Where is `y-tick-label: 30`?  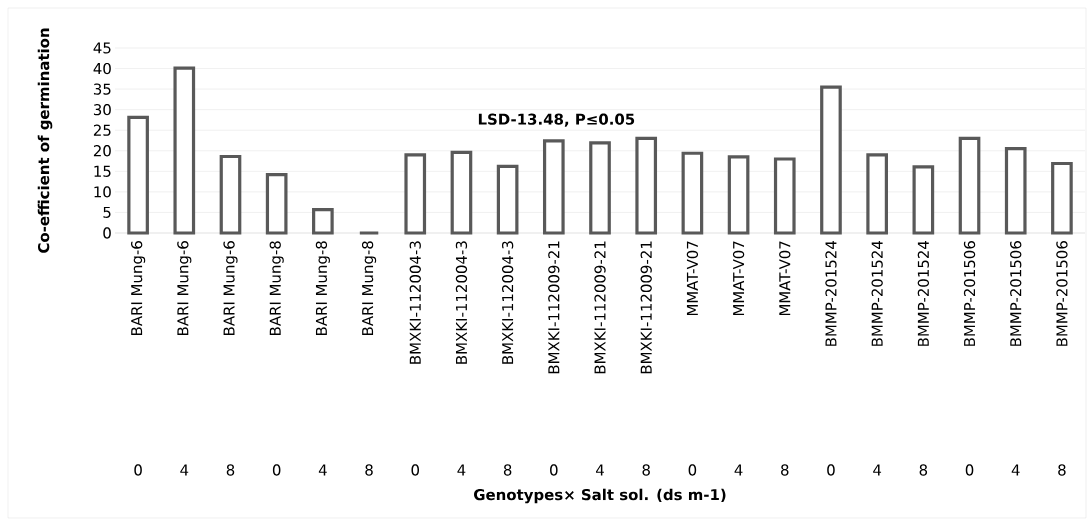 y-tick-label: 30 is located at coordinates (102, 110).